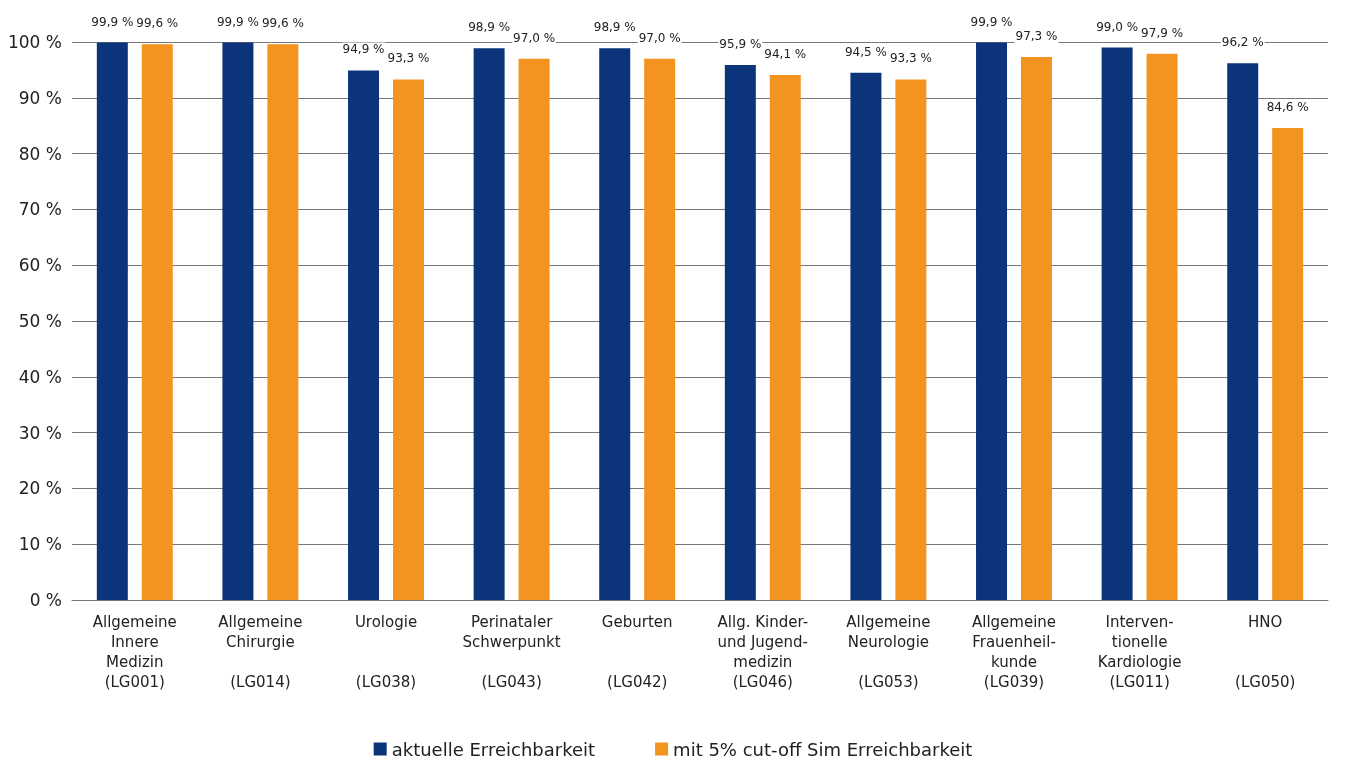 Image resolution: width=1346 pixels, height=765 pixels. I want to click on data-label: 94,9 %, so click(363, 49).